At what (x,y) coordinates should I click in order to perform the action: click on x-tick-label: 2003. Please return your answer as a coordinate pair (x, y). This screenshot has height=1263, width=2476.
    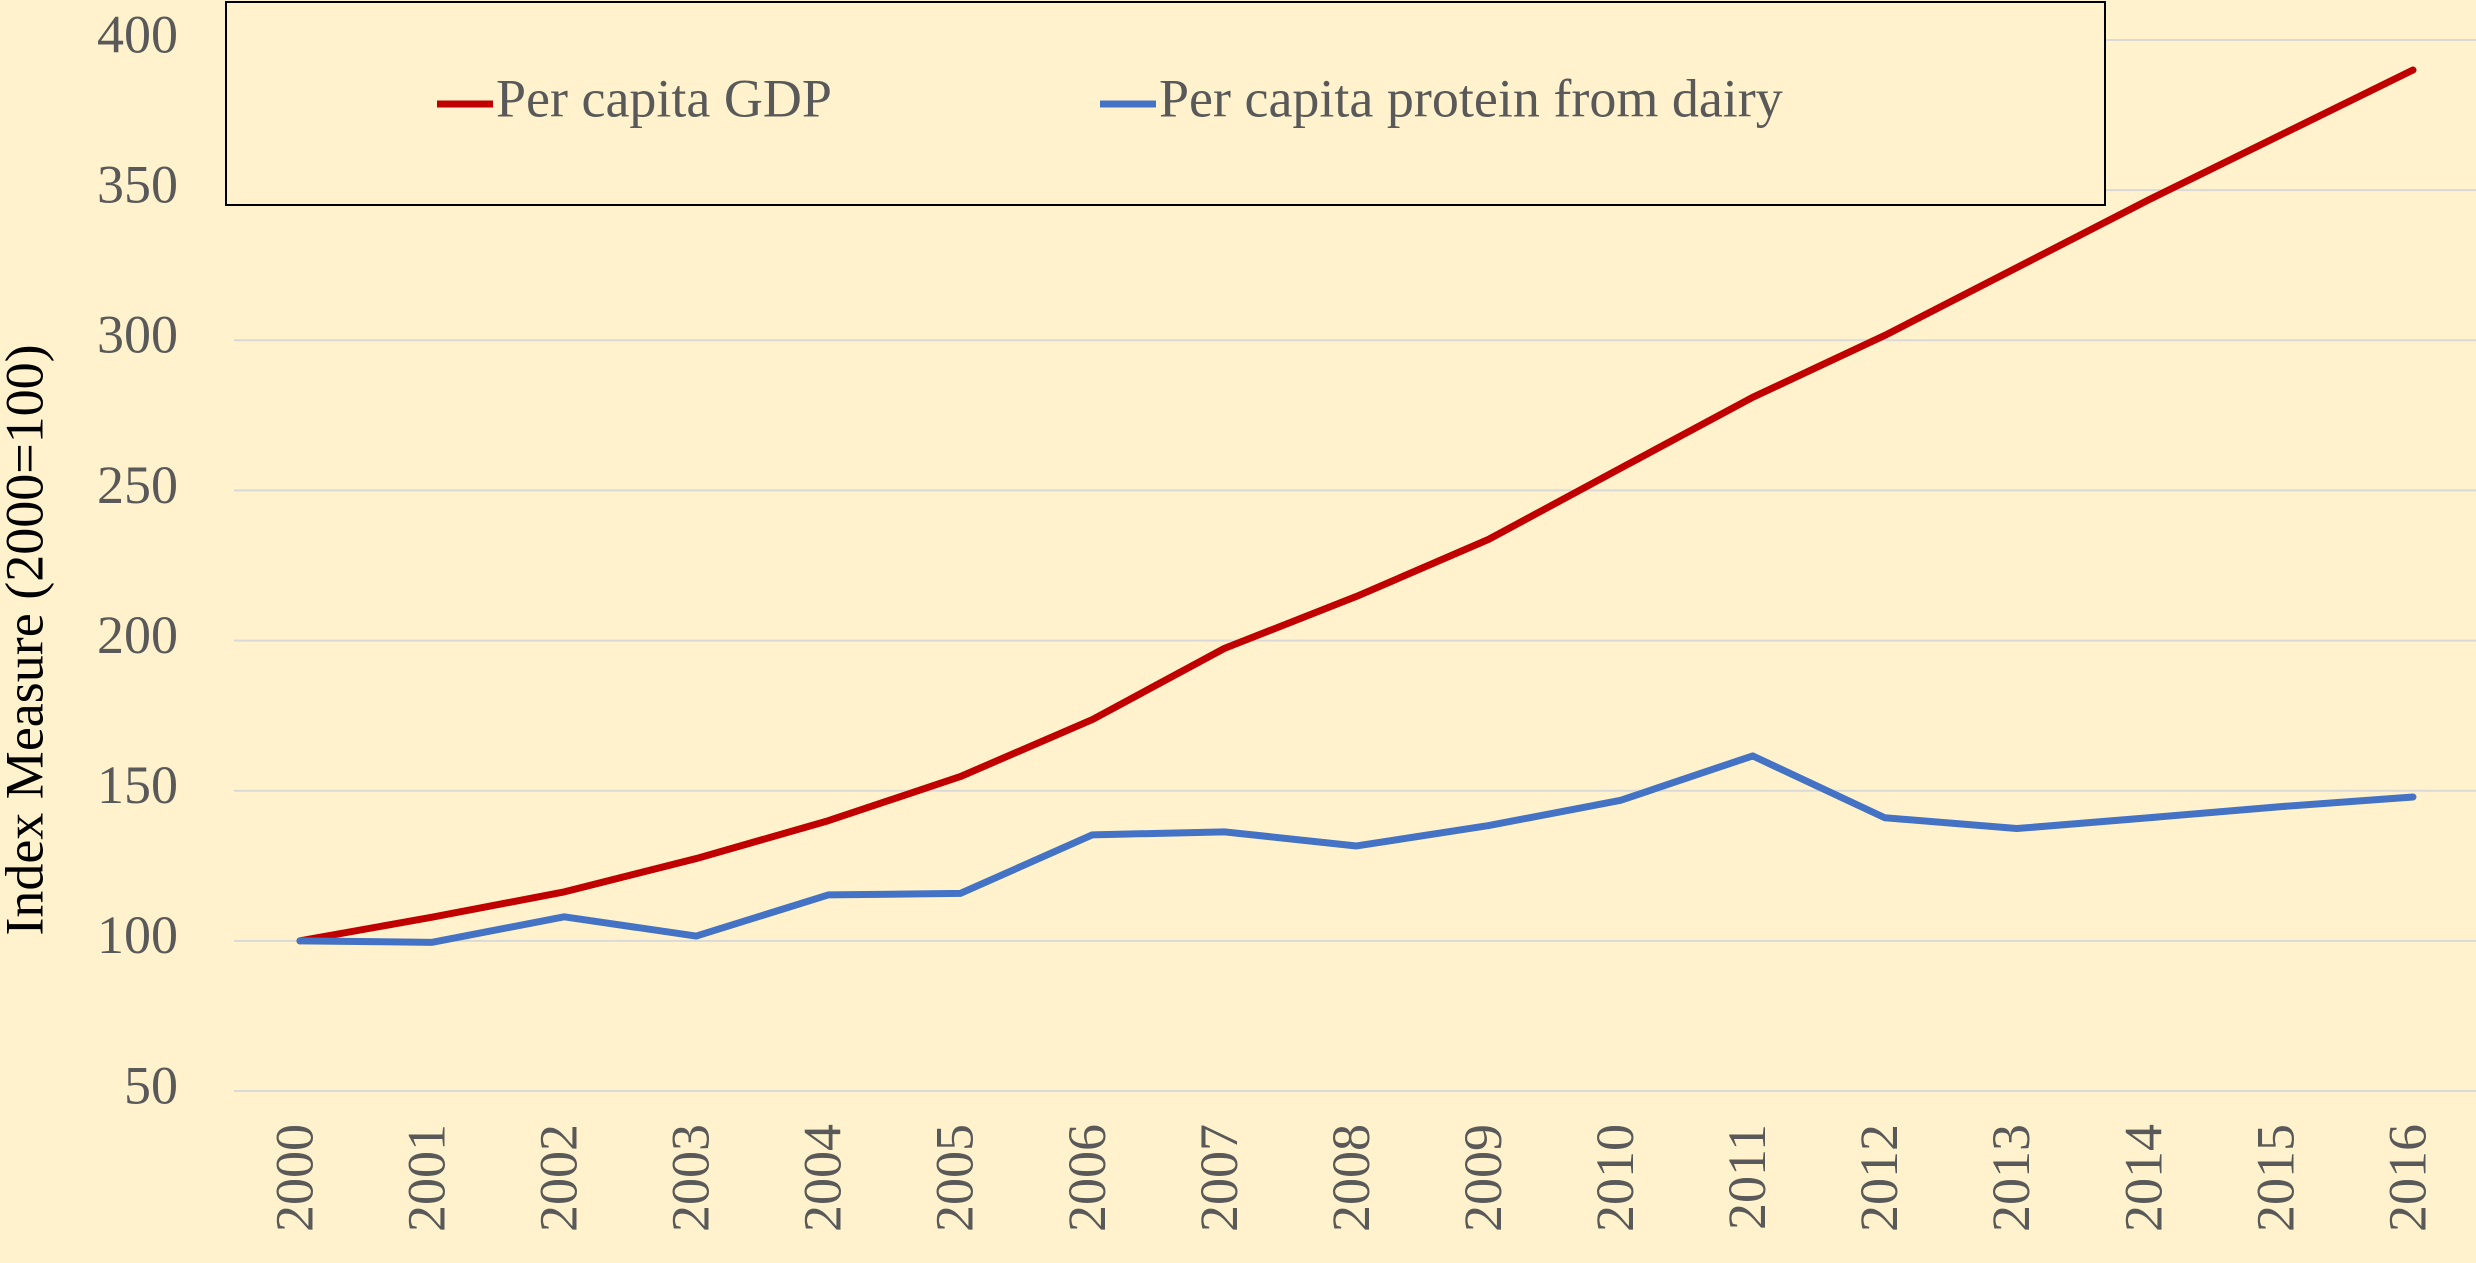
    Looking at the image, I should click on (691, 1178).